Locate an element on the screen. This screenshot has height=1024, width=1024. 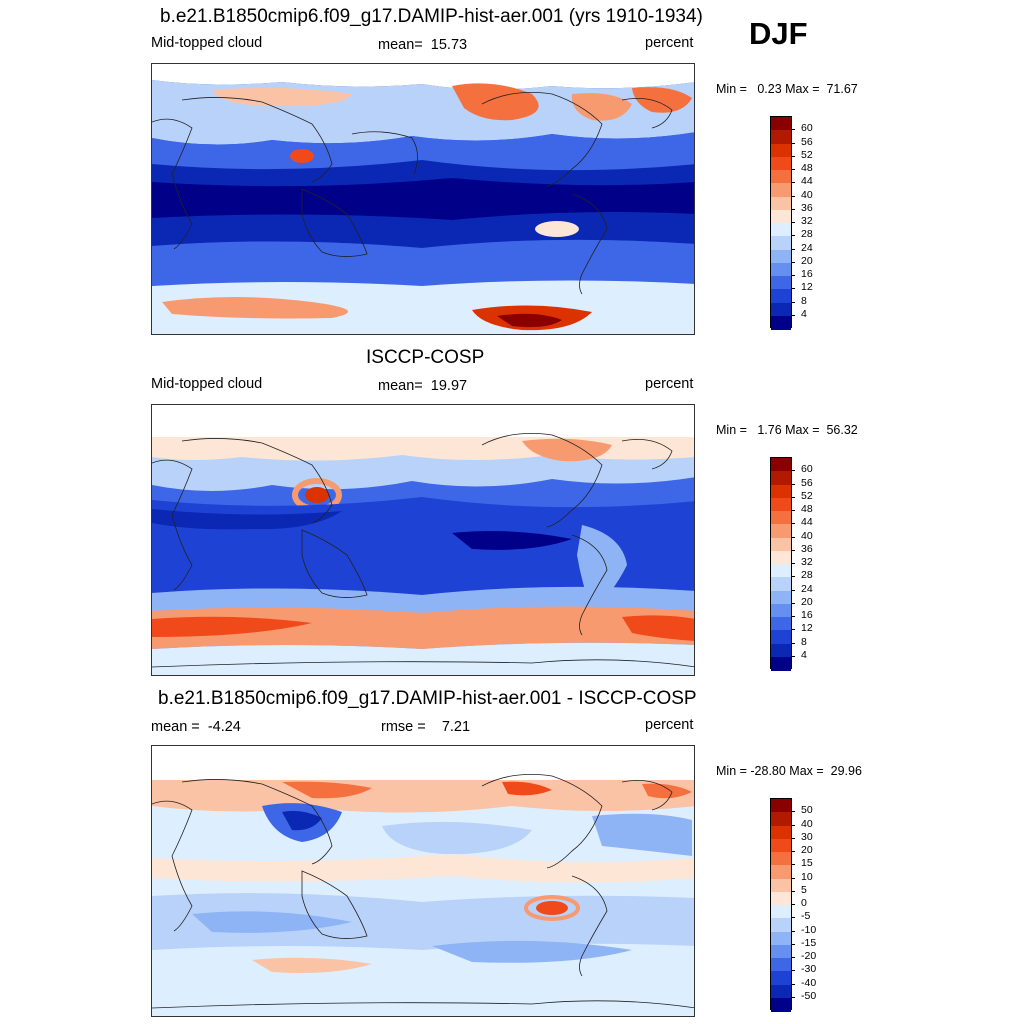
colorbar-tick-label: 4 is located at coordinates (804, 313).